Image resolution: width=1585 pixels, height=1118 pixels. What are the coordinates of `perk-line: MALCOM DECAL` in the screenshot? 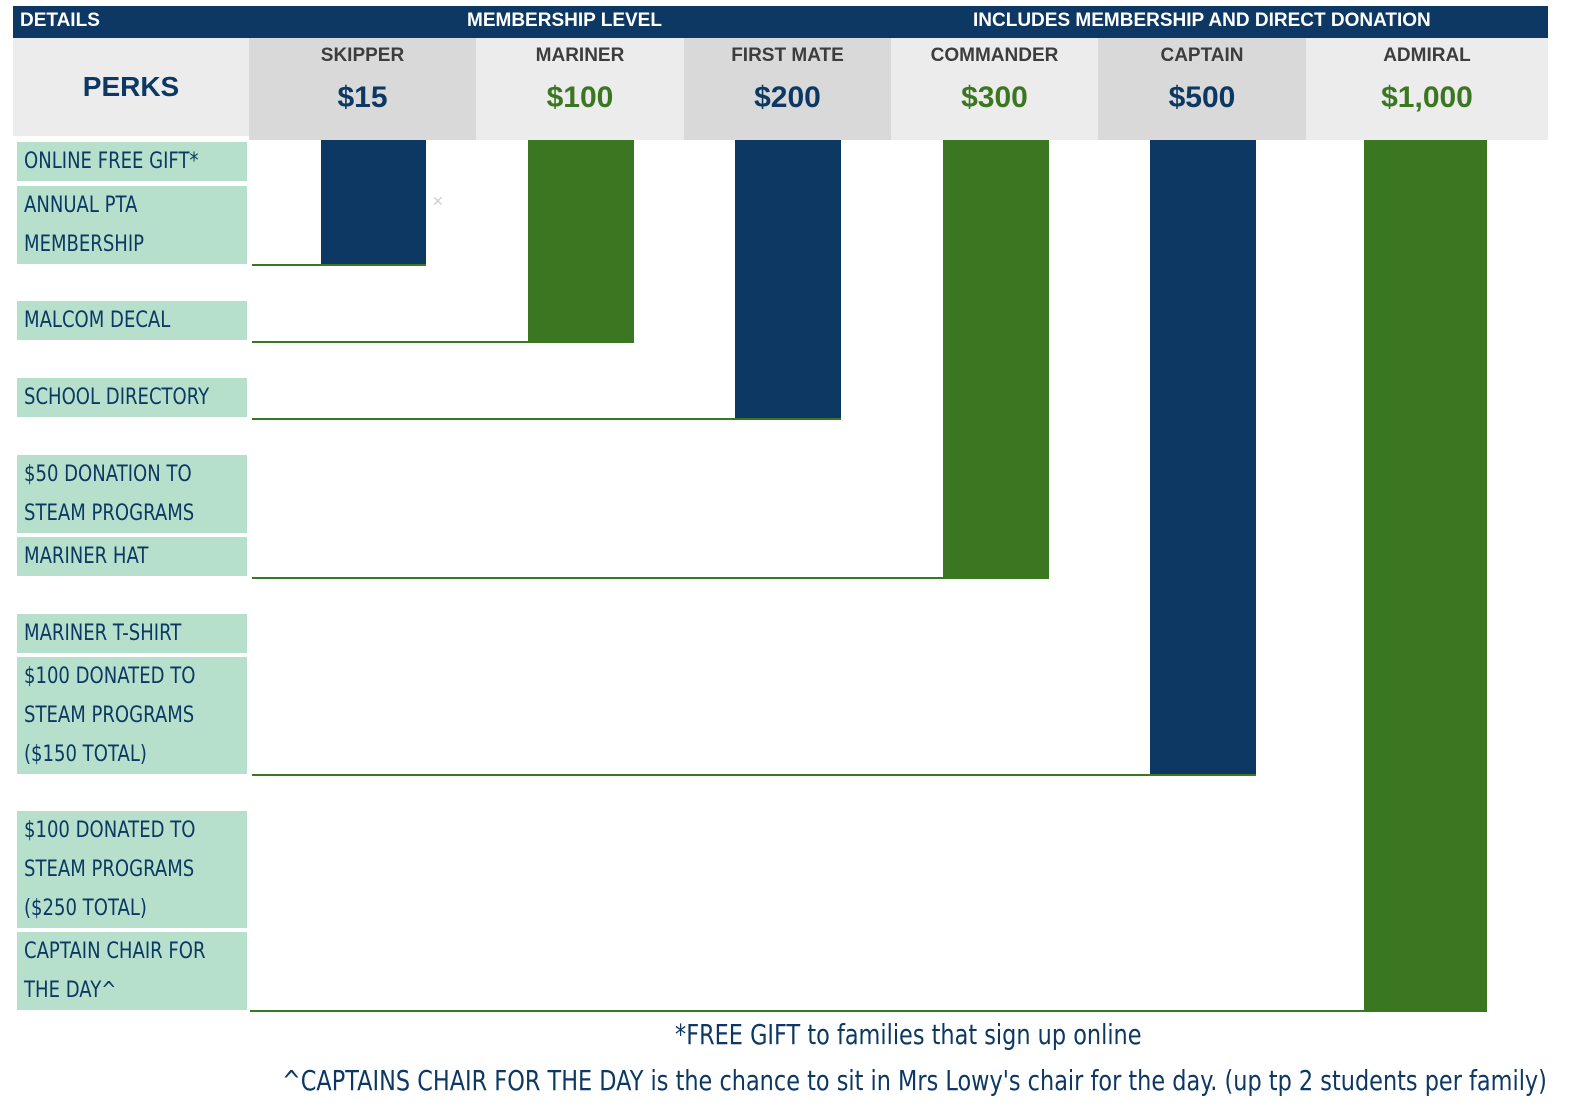 It's located at (97, 320).